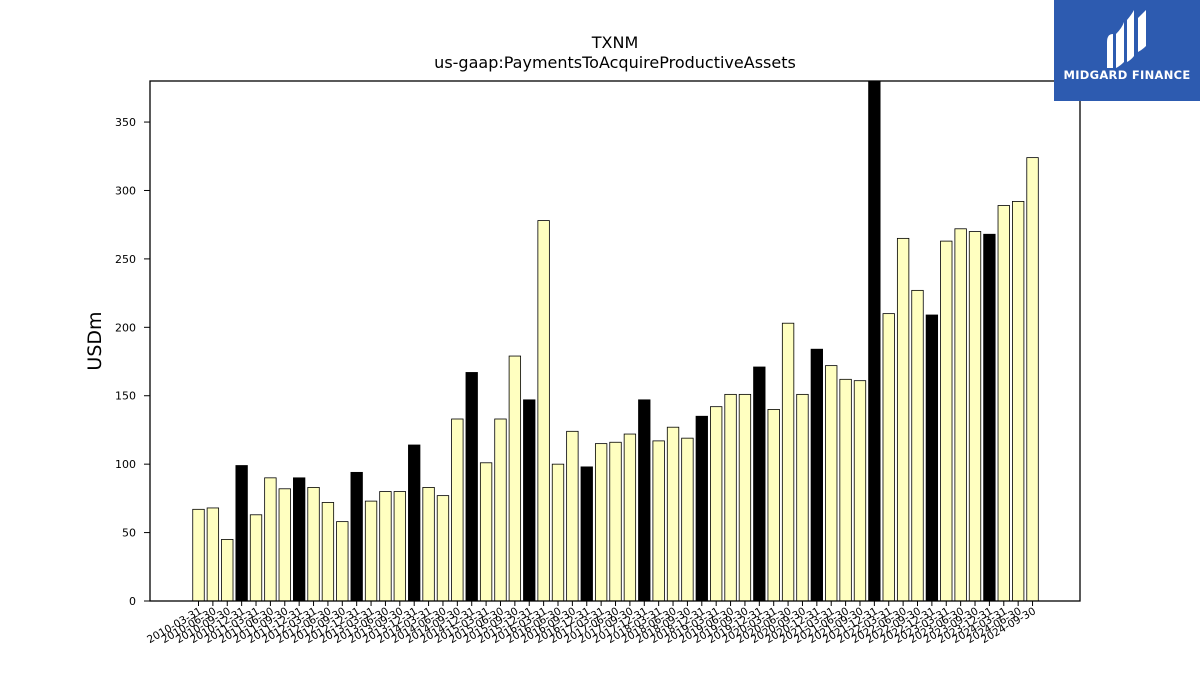  Describe the element at coordinates (129, 533) in the screenshot. I see `y-tick-label: 50` at that location.